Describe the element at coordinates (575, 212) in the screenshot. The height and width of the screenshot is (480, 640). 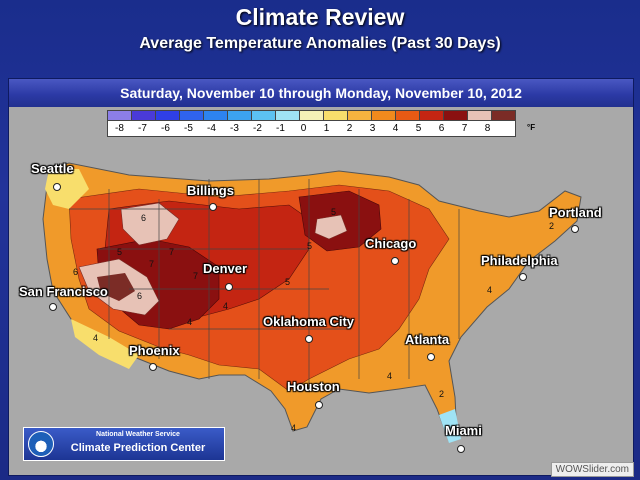
I see `city-label-portland: Portland` at that location.